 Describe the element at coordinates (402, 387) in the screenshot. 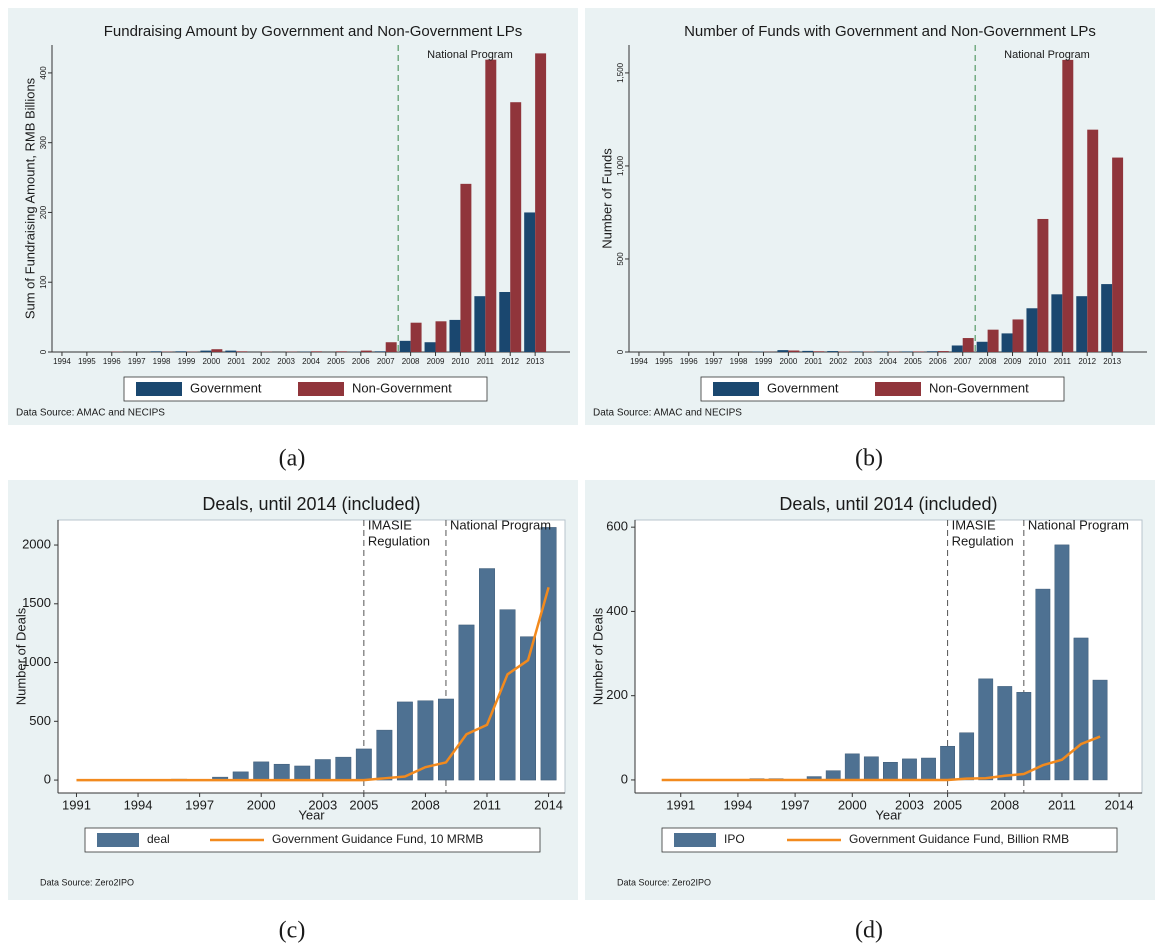

I see `legend-label: Non-Government` at that location.